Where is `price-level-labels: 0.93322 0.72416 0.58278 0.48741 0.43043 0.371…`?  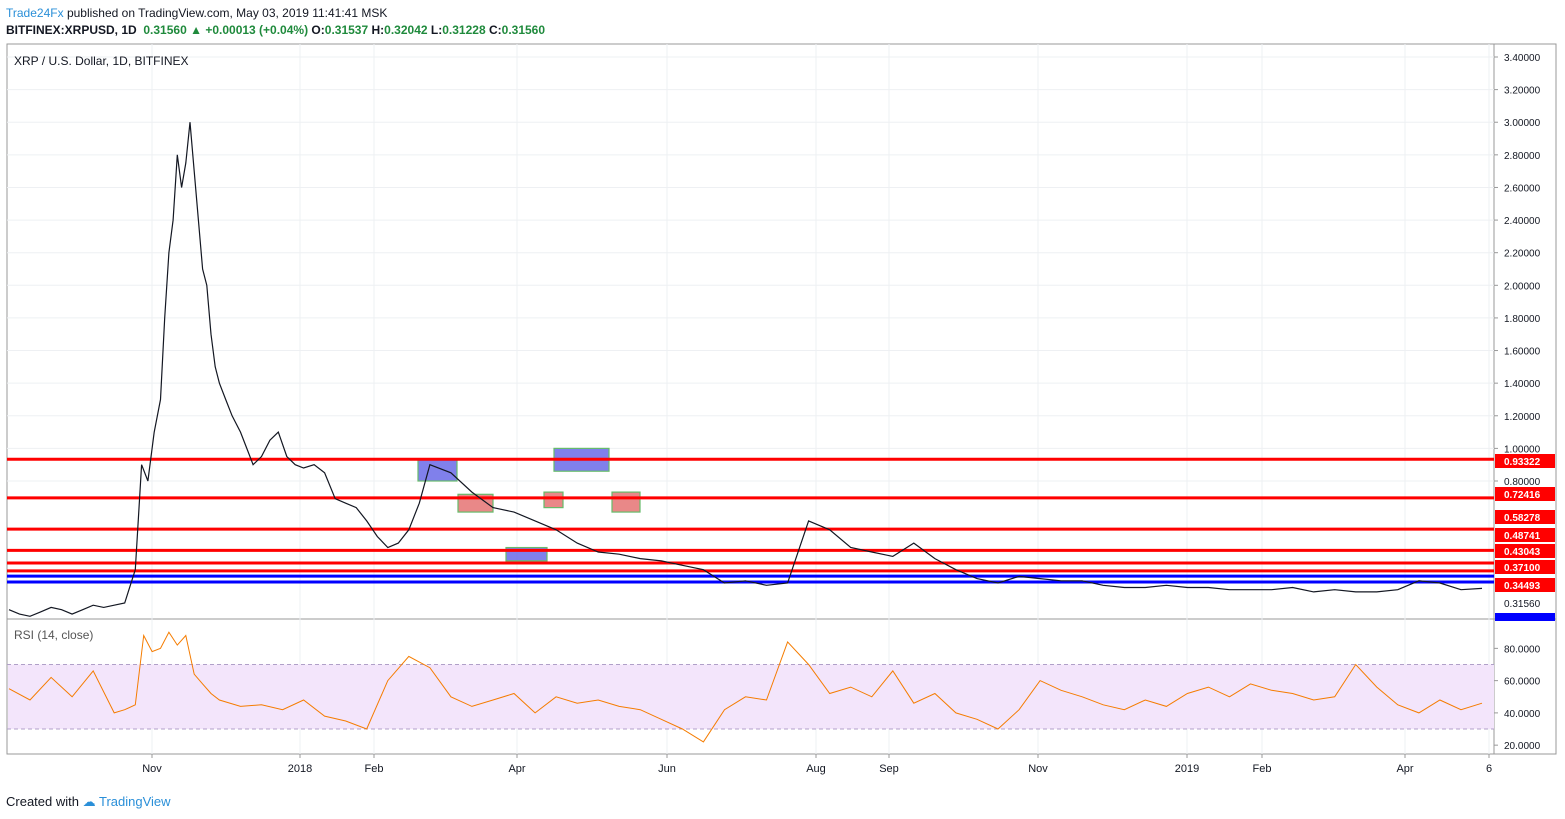 price-level-labels: 0.93322 0.72416 0.58278 0.48741 0.43043 0.371… is located at coordinates (1525, 537).